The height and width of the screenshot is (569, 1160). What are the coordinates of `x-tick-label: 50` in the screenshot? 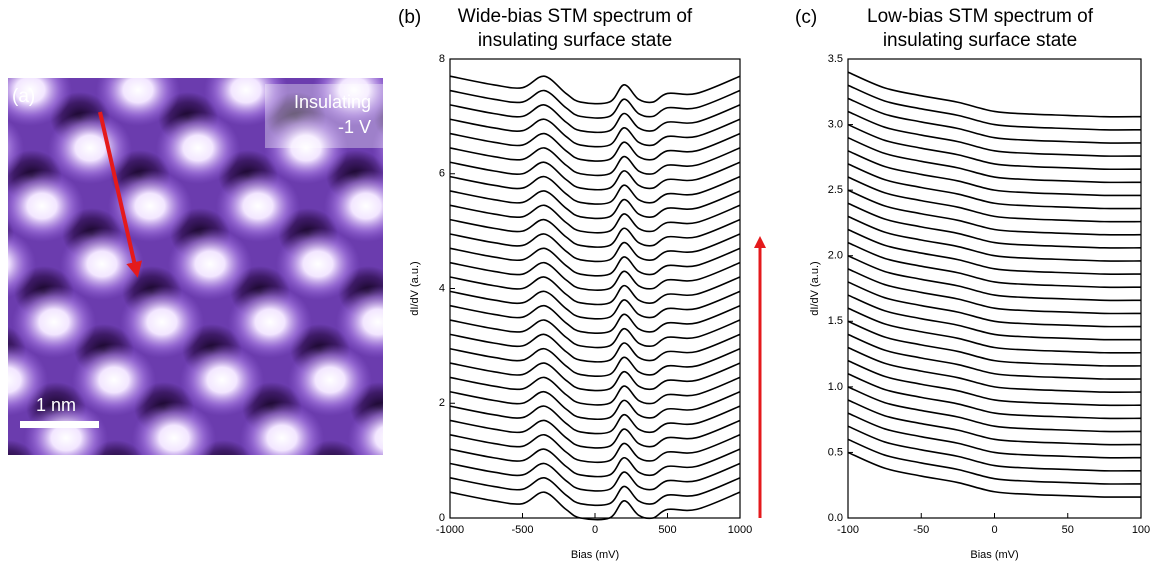 It's located at (1068, 530).